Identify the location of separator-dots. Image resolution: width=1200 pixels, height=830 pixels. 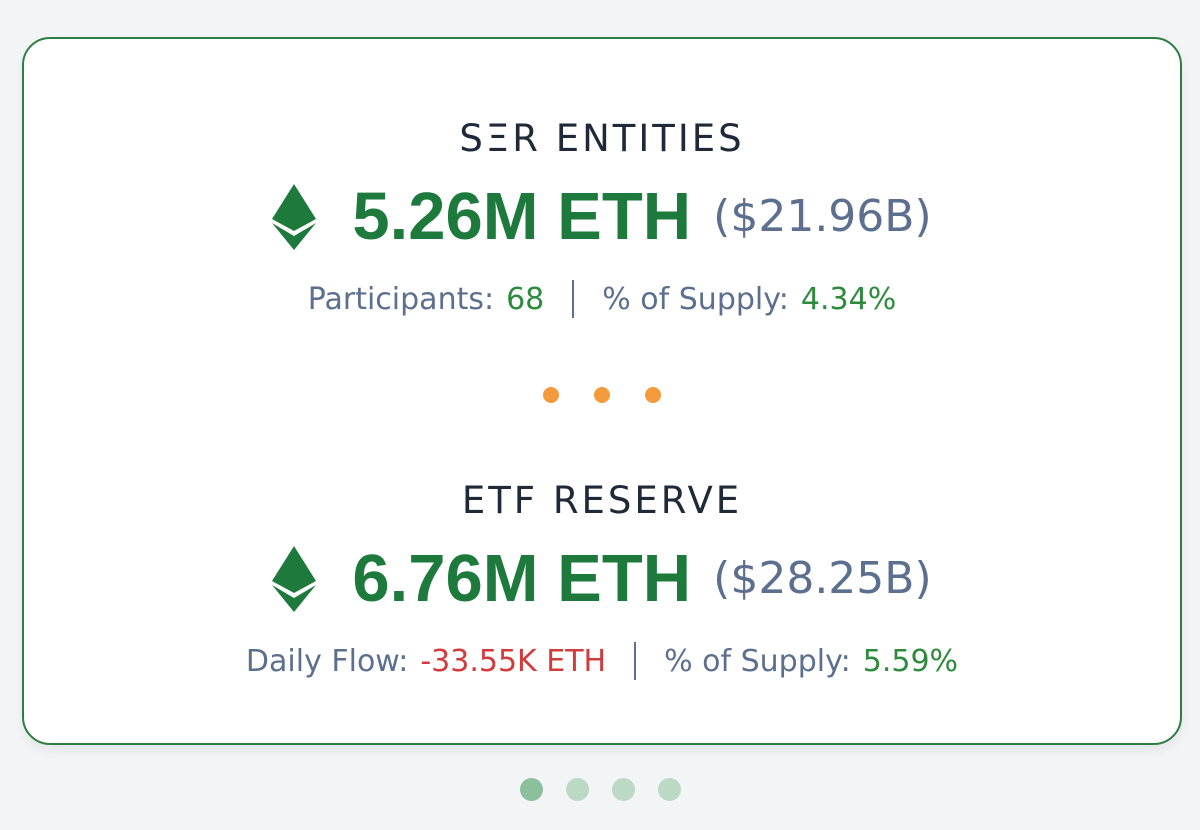
(602, 395).